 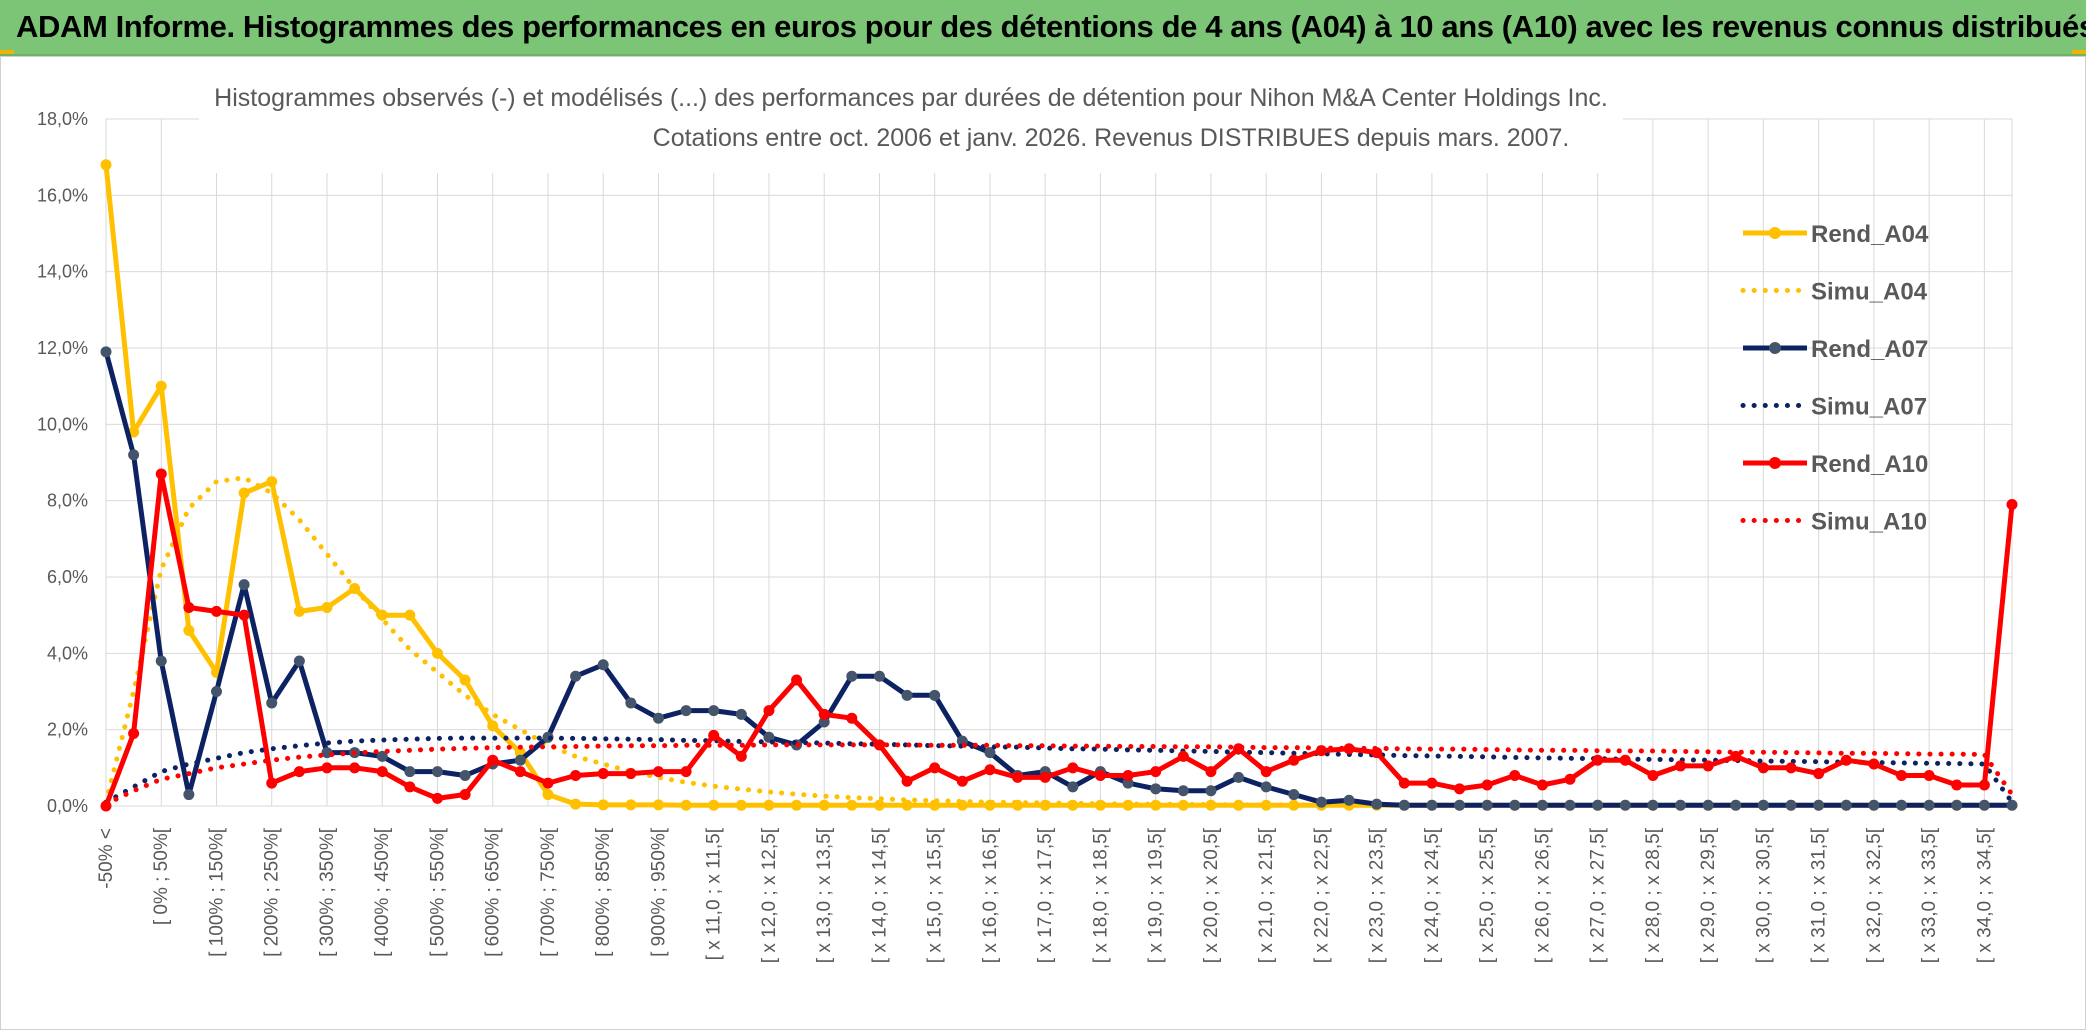 I want to click on legend-label: Simu_A07, so click(x=1869, y=407).